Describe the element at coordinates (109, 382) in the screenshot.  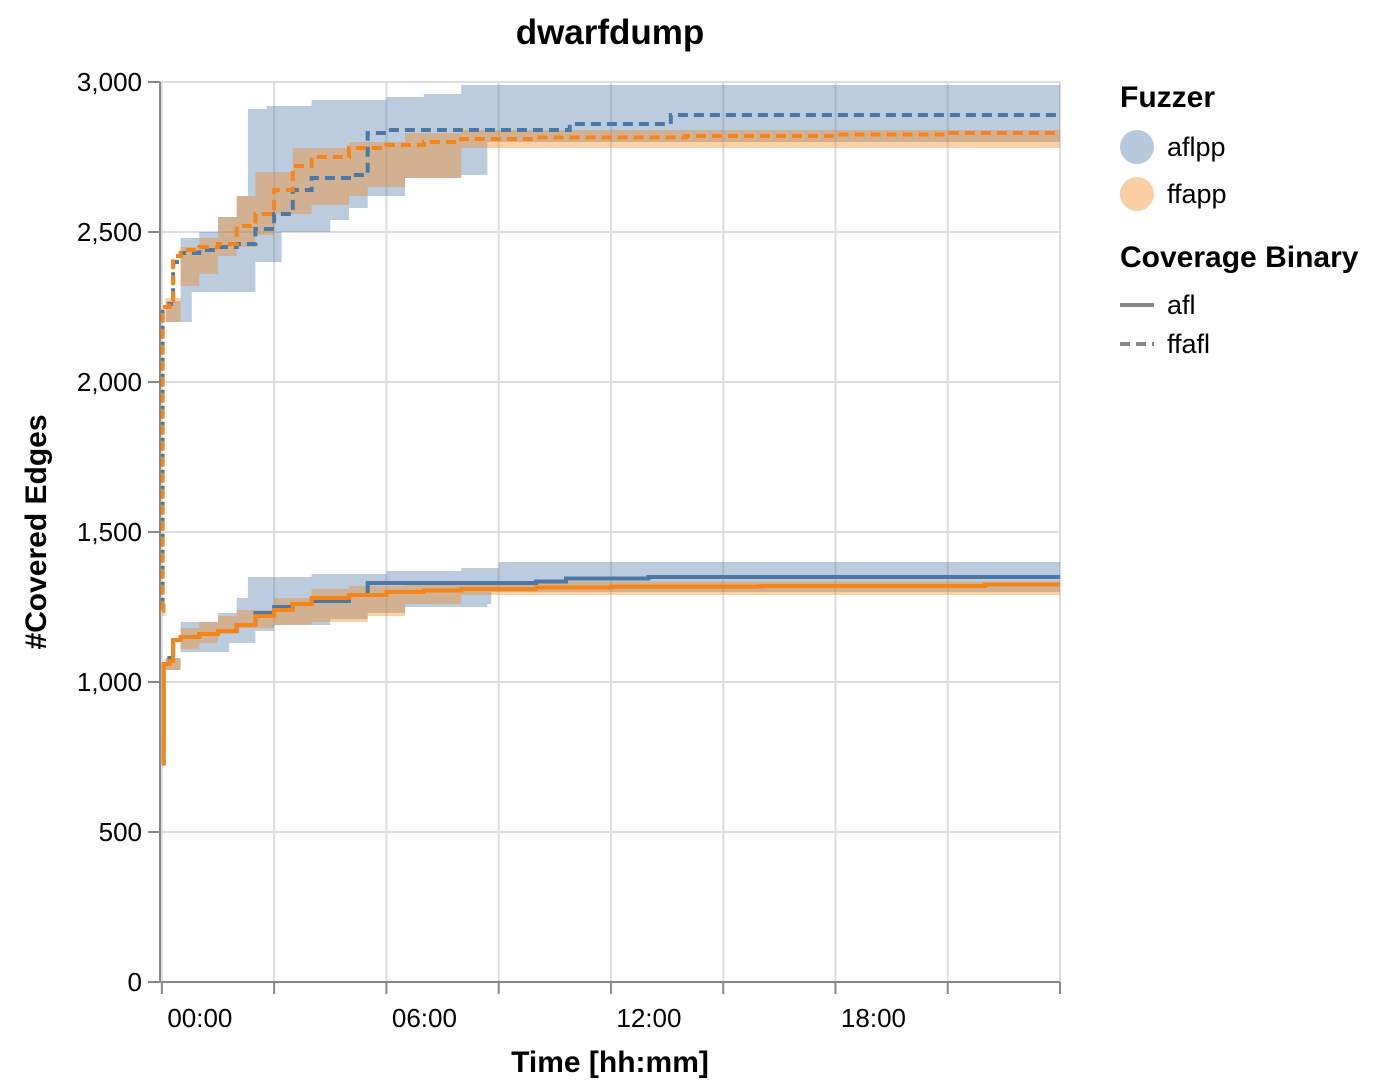
I see `y-tick-label: 2,000` at that location.